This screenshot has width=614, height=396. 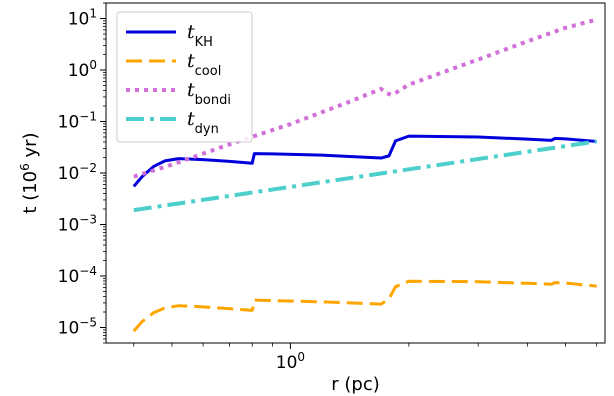 What do you see at coordinates (77, 275) in the screenshot?
I see `y-tick-label: 10⁻⁴` at bounding box center [77, 275].